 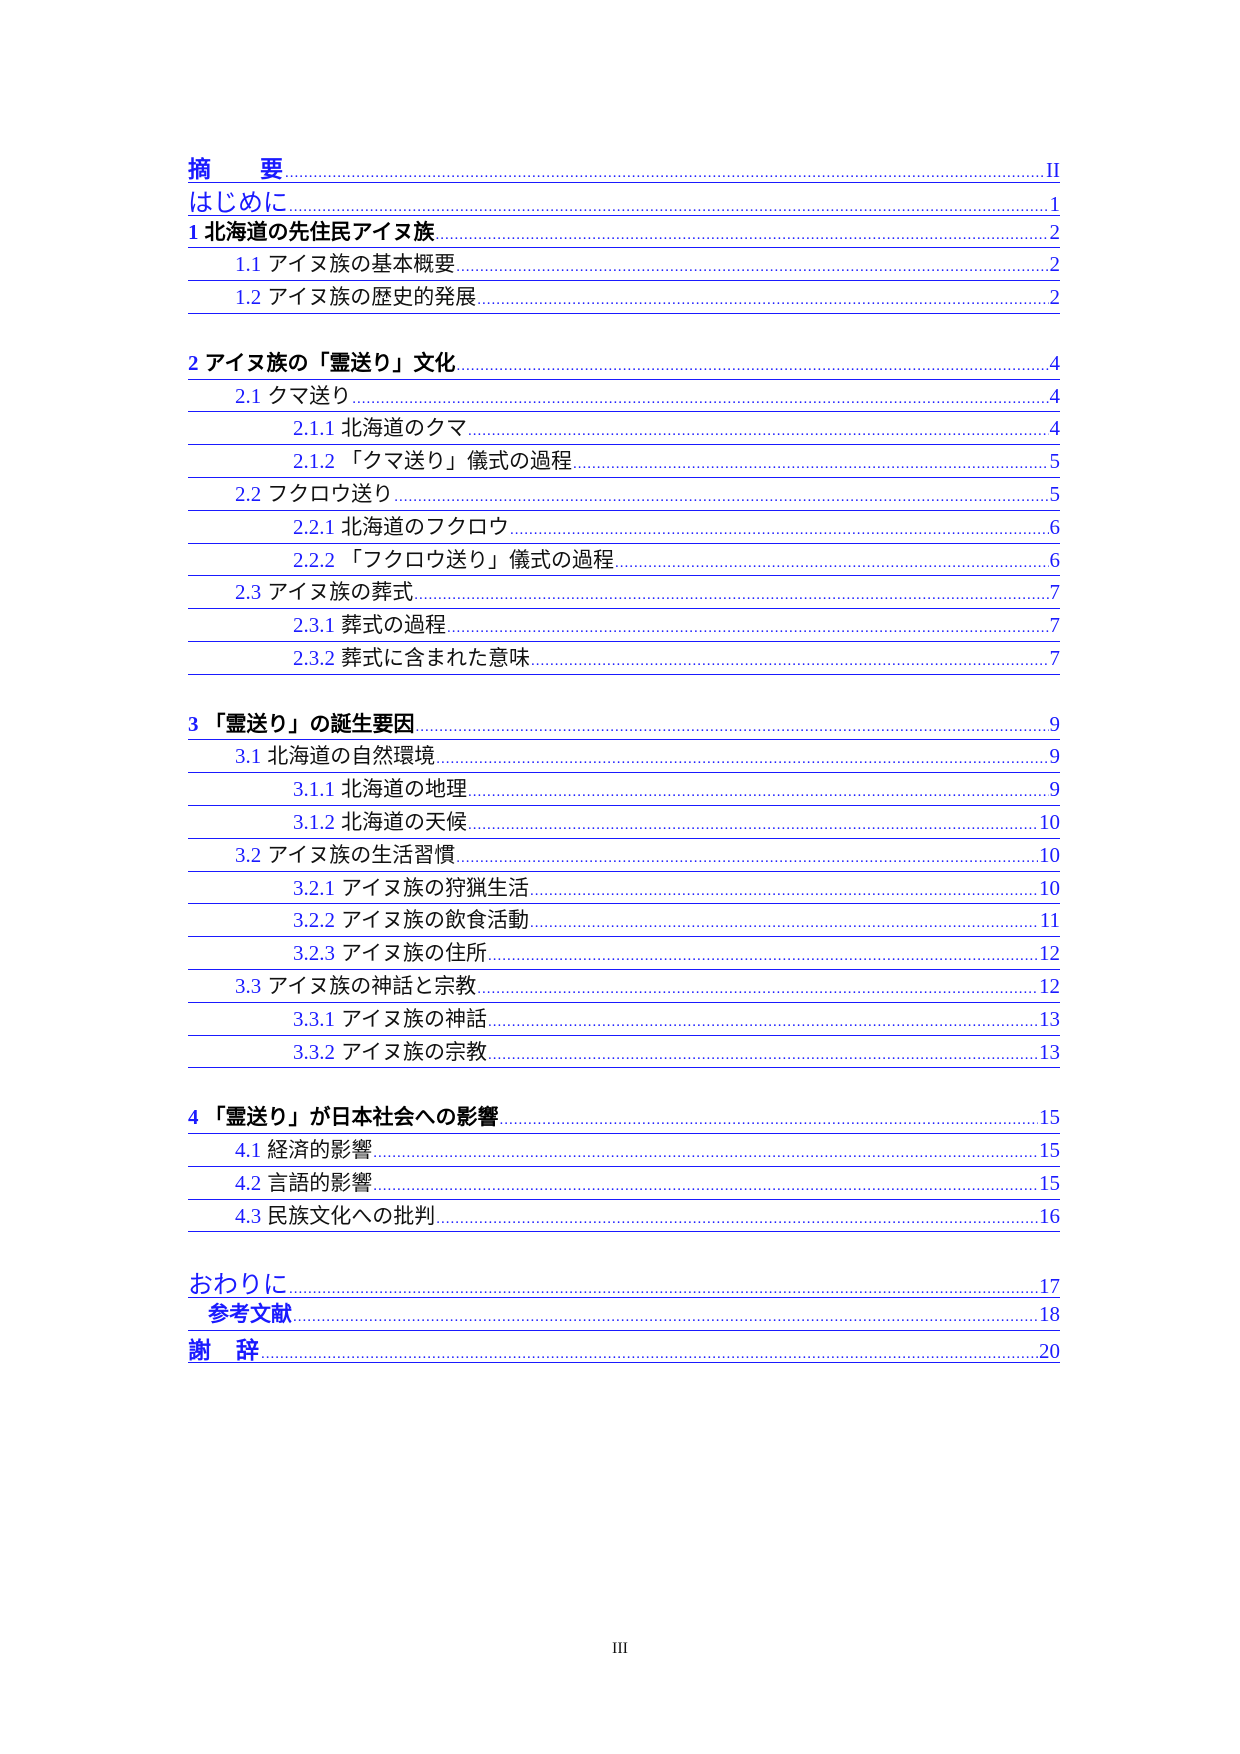 What do you see at coordinates (248, 493) in the screenshot?
I see `toc-entry-number: 2.2` at bounding box center [248, 493].